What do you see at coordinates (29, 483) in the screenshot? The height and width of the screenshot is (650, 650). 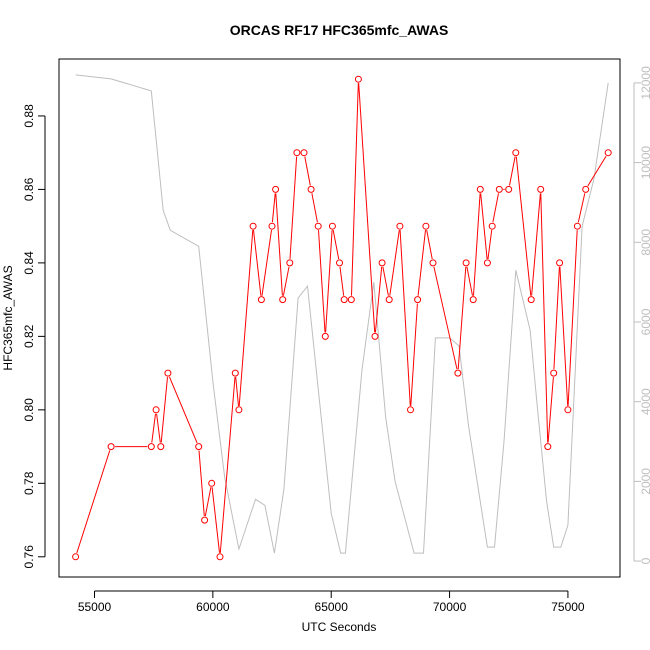 I see `y-tick-label: 0.78` at bounding box center [29, 483].